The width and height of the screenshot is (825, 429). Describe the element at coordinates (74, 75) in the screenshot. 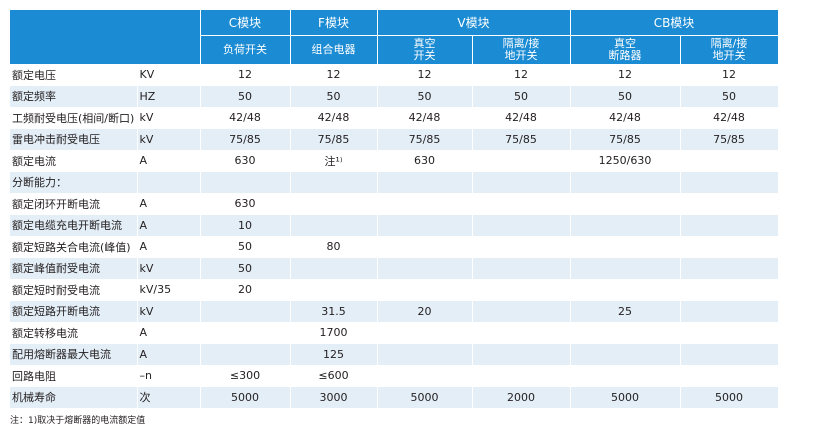

I see `param-name: 额定电压` at that location.